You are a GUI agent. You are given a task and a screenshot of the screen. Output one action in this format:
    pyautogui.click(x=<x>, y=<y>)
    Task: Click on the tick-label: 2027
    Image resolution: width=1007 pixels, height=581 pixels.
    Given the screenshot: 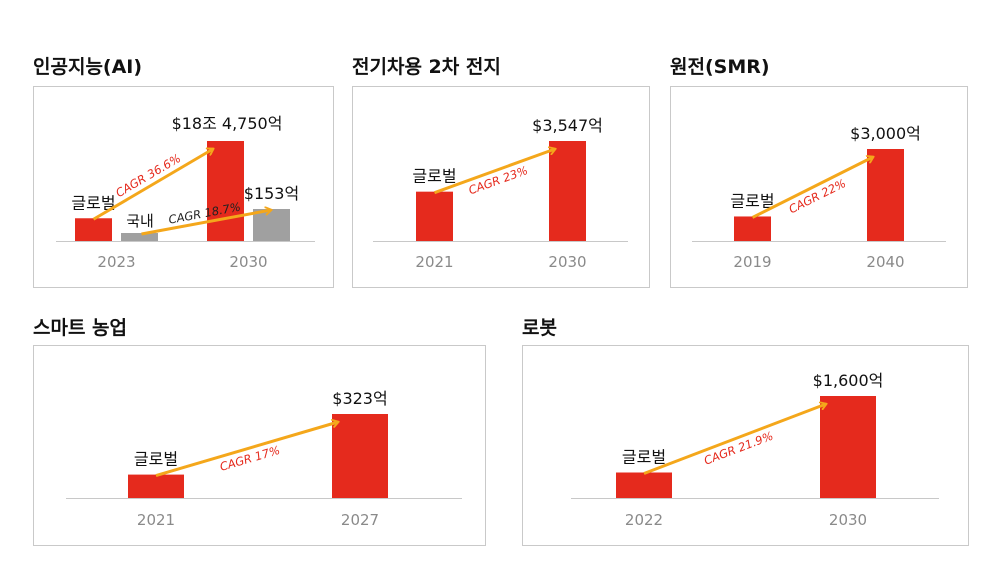 What is the action you would take?
    pyautogui.click(x=360, y=520)
    